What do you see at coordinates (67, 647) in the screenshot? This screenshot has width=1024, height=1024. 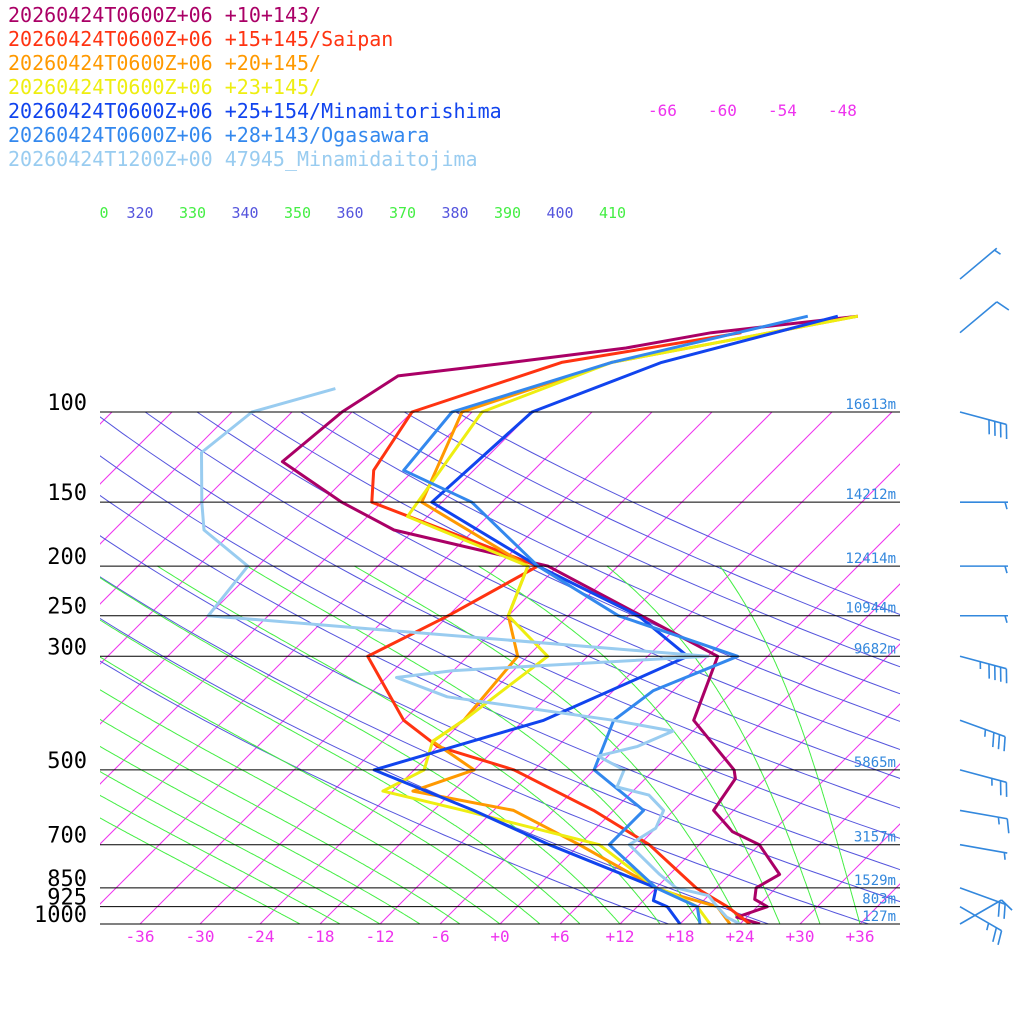 I see `pressure-tick-label: 300` at bounding box center [67, 647].